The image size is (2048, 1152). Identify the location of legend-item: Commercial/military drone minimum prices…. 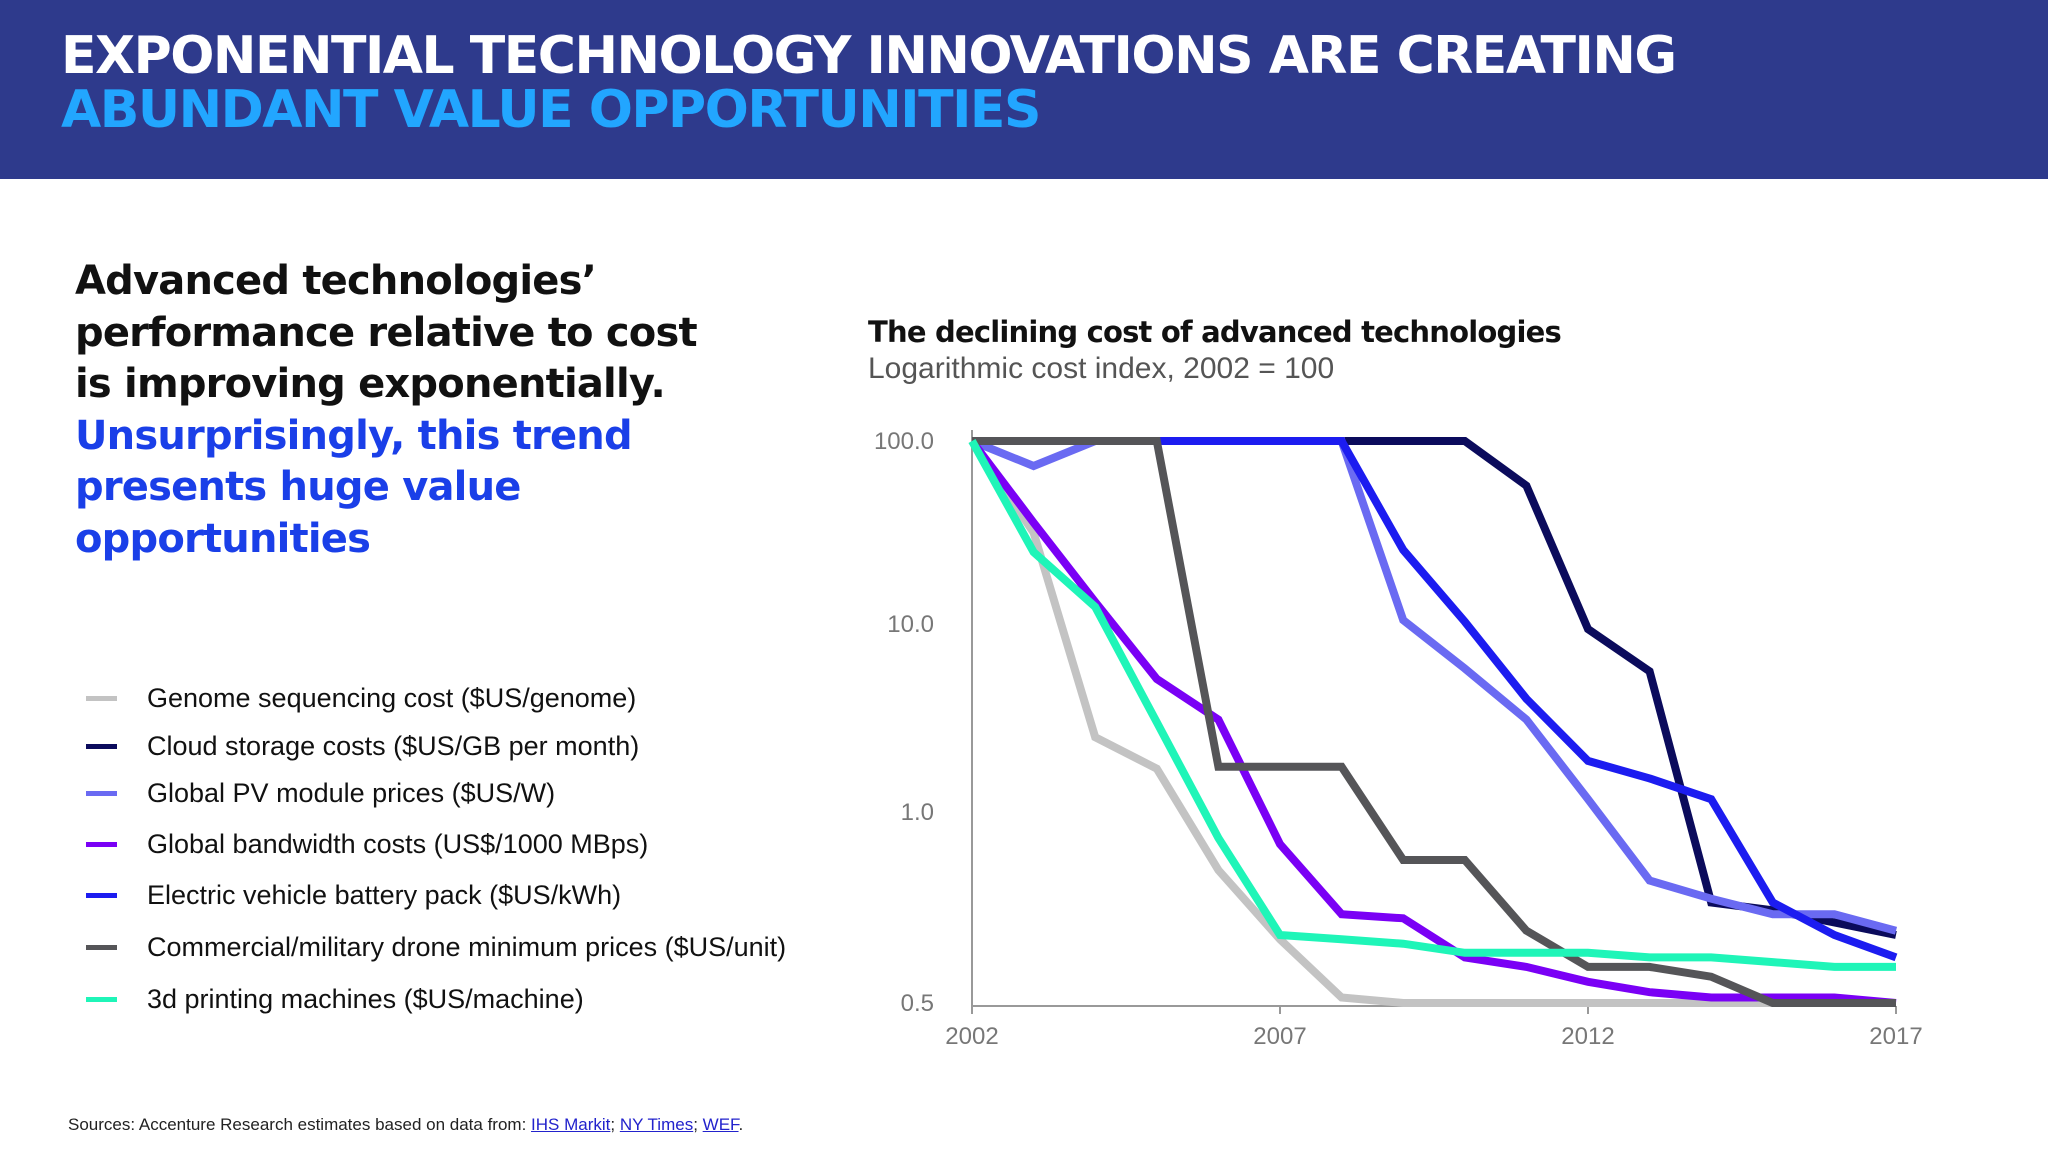
(436, 947).